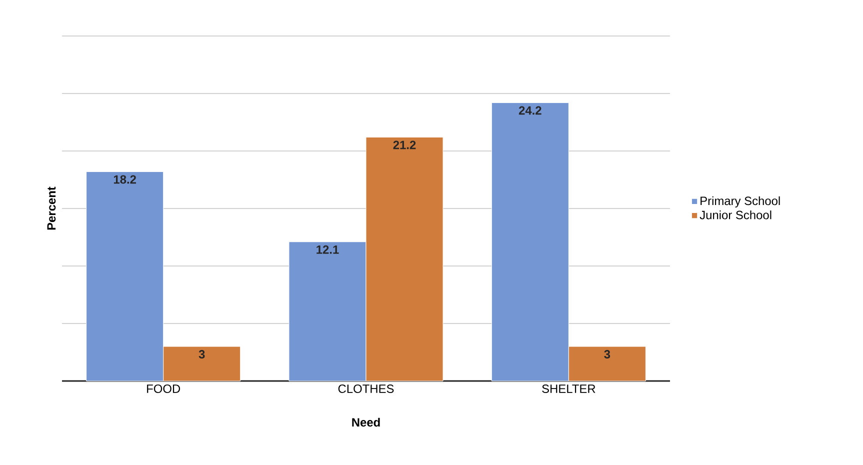  What do you see at coordinates (163, 388) in the screenshot?
I see `x-tick-label: FOOD` at bounding box center [163, 388].